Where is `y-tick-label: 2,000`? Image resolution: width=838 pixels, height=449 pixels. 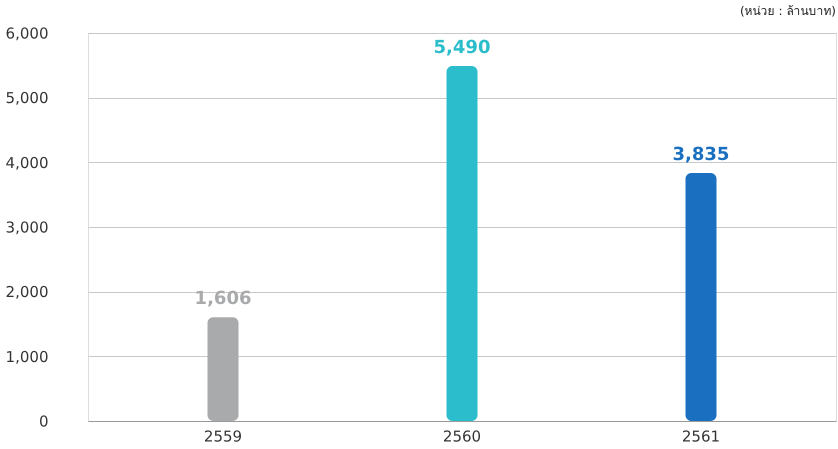
y-tick-label: 2,000 is located at coordinates (27, 292).